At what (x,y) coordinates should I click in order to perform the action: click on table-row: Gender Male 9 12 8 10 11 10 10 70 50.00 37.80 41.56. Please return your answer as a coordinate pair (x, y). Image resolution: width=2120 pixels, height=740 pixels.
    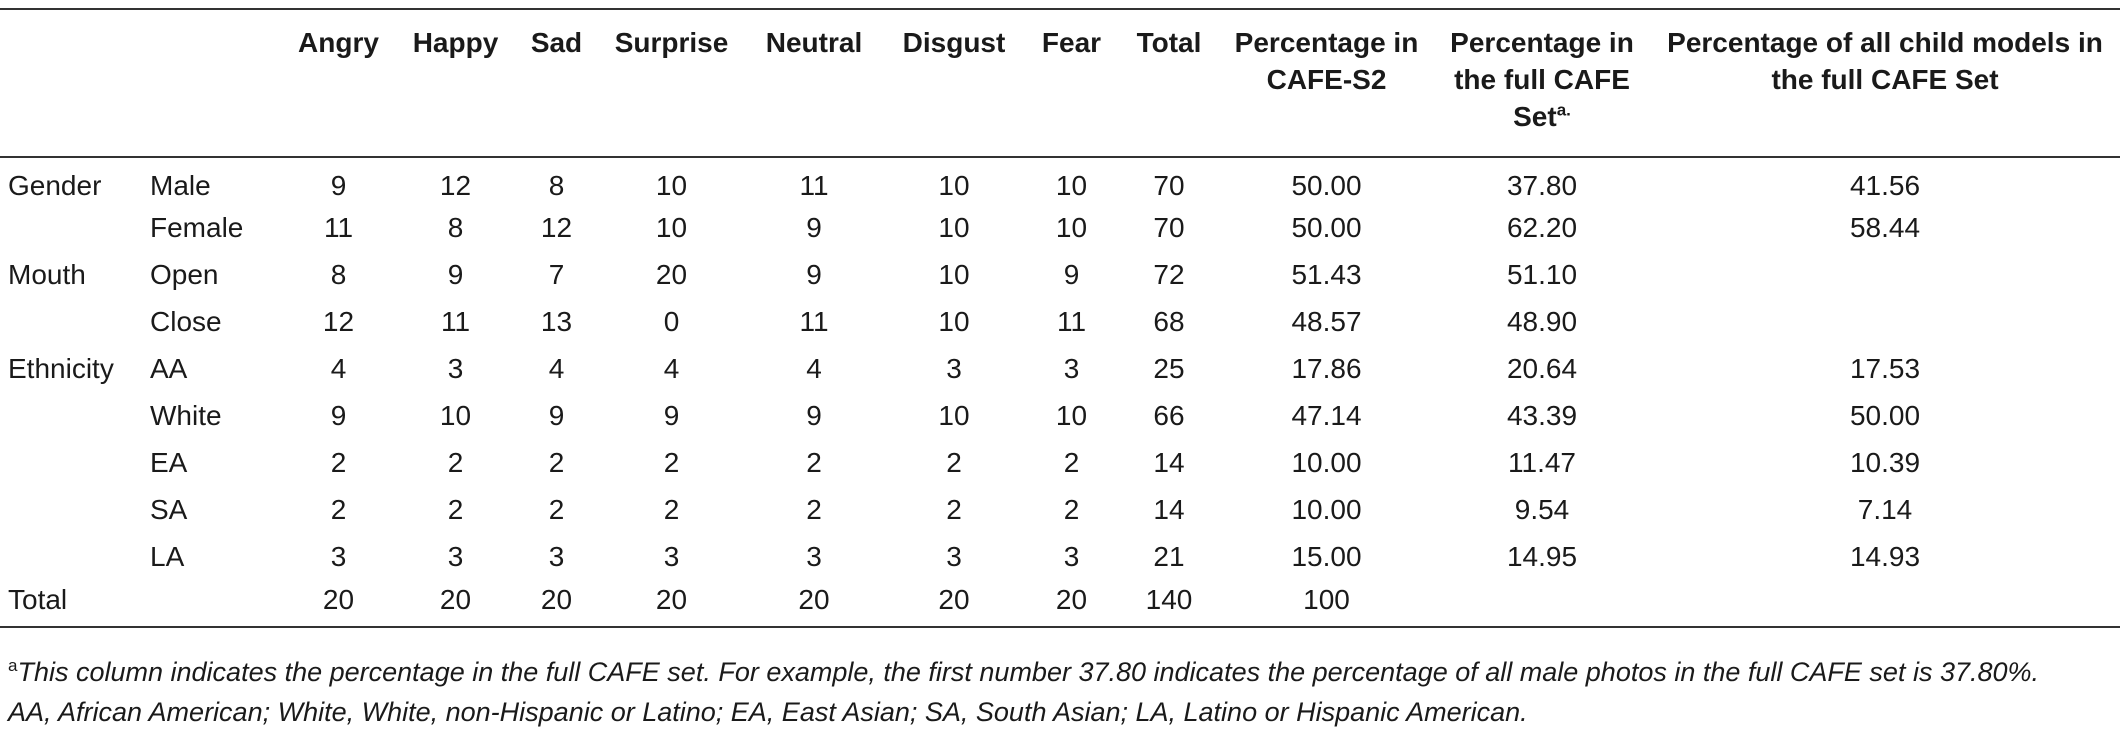
    Looking at the image, I should click on (1060, 180).